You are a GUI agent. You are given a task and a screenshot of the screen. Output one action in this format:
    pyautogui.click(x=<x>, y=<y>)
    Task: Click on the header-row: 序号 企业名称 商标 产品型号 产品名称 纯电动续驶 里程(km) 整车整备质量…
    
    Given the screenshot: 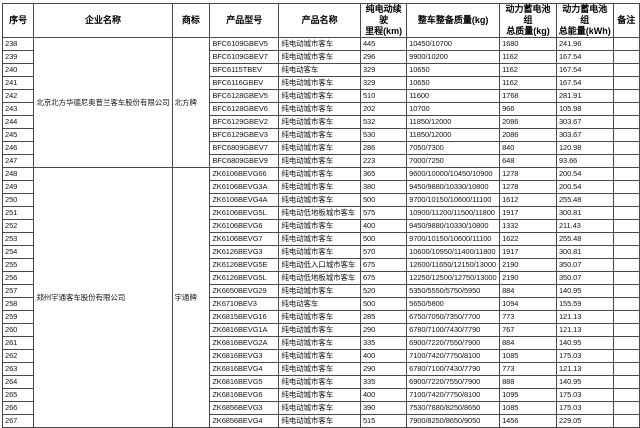 What is the action you would take?
    pyautogui.click(x=320, y=20)
    